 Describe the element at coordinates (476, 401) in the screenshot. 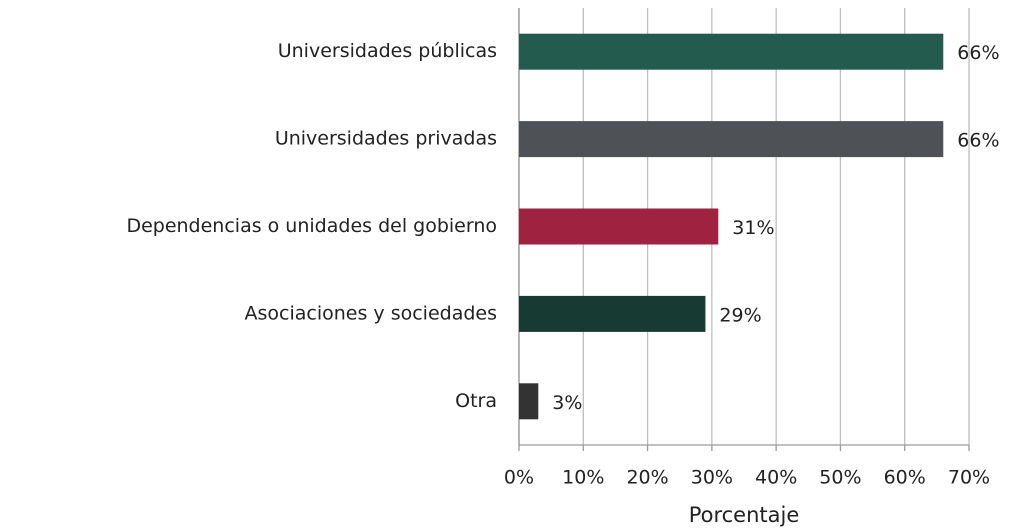

I see `y-tick-label: Otra` at that location.